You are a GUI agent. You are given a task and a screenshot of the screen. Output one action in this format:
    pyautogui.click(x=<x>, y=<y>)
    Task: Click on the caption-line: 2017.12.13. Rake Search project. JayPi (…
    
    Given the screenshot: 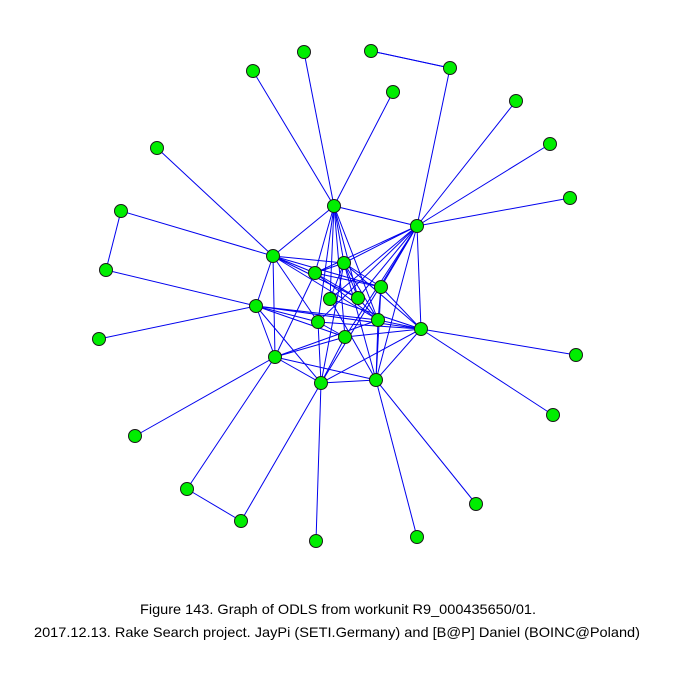 What is the action you would take?
    pyautogui.click(x=337, y=632)
    